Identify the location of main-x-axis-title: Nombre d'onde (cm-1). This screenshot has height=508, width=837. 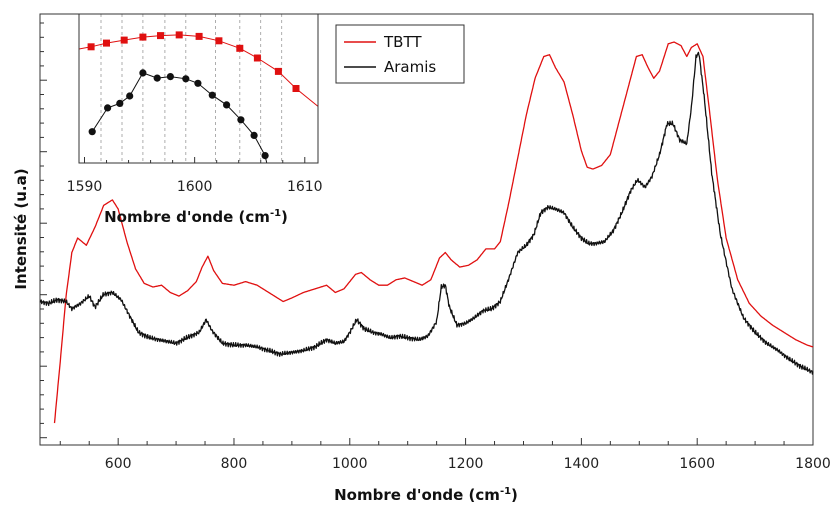
(426, 495).